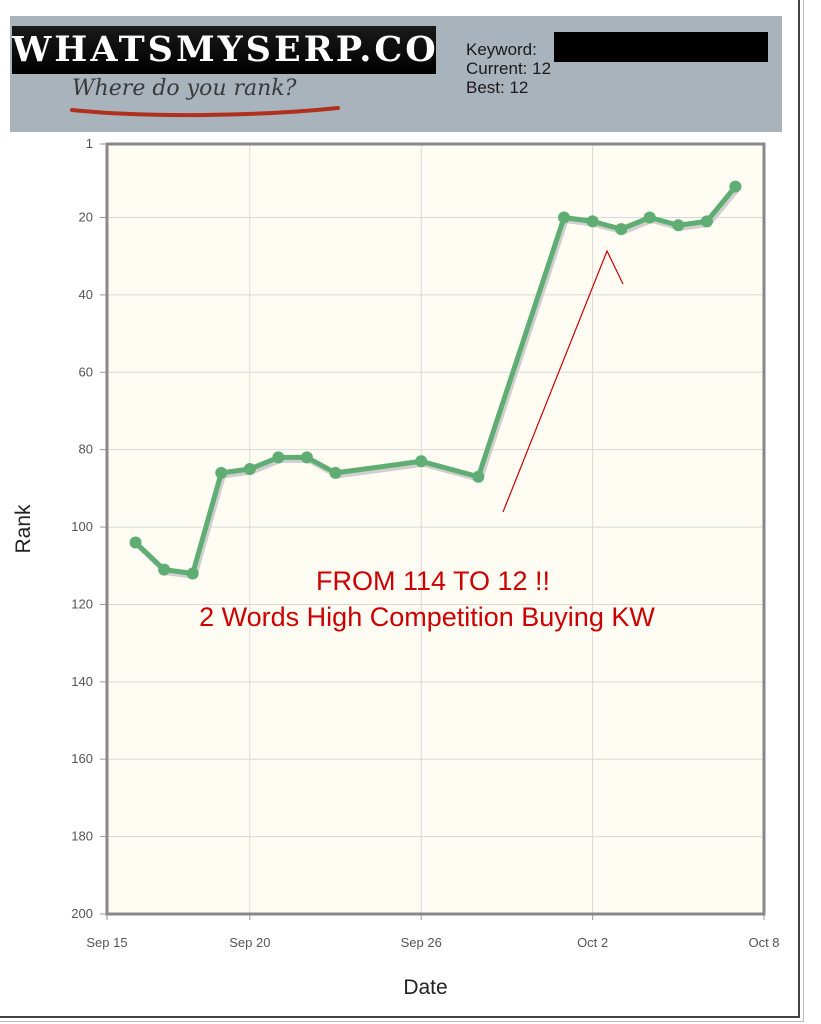  I want to click on annotation-line-1: FROM 114 TO 12 !!, so click(433, 581).